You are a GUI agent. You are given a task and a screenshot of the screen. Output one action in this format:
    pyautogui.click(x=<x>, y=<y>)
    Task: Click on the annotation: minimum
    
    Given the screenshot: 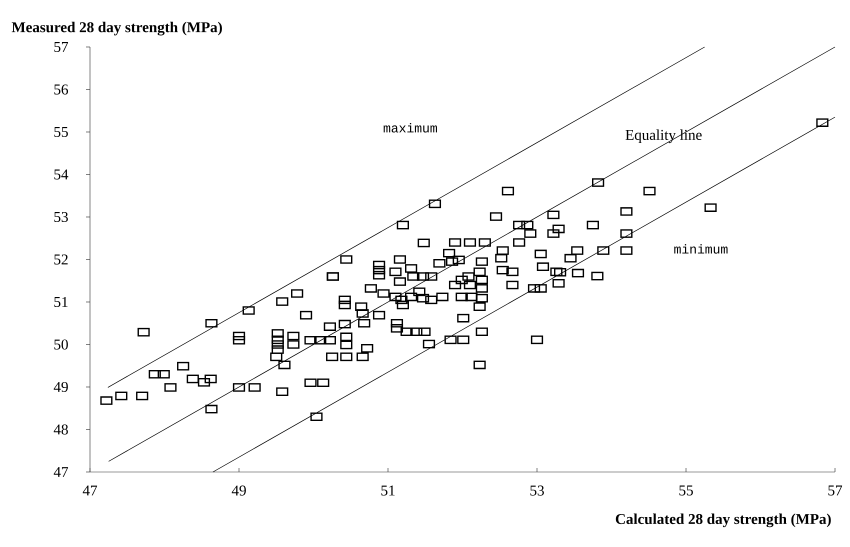 What is the action you would take?
    pyautogui.click(x=701, y=249)
    